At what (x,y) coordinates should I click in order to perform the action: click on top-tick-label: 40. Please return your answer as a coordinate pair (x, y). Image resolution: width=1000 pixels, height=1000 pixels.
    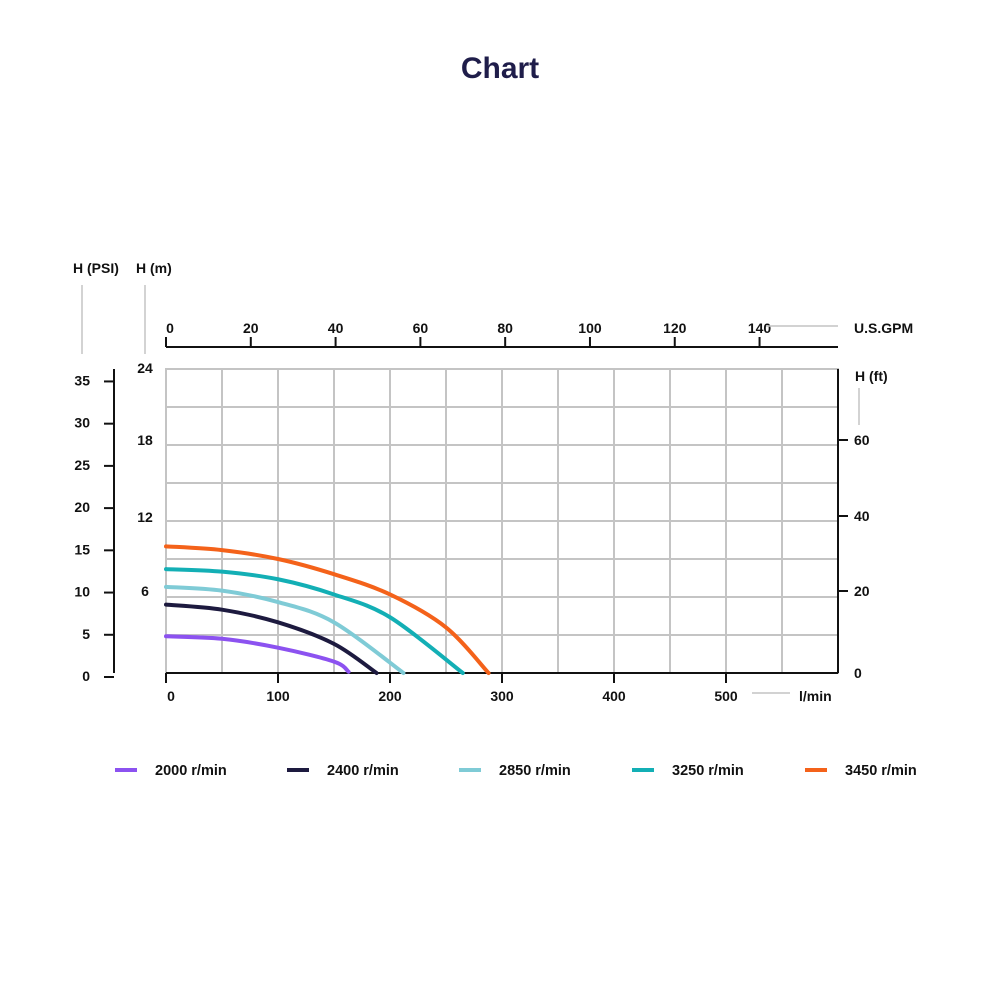
    Looking at the image, I should click on (336, 328).